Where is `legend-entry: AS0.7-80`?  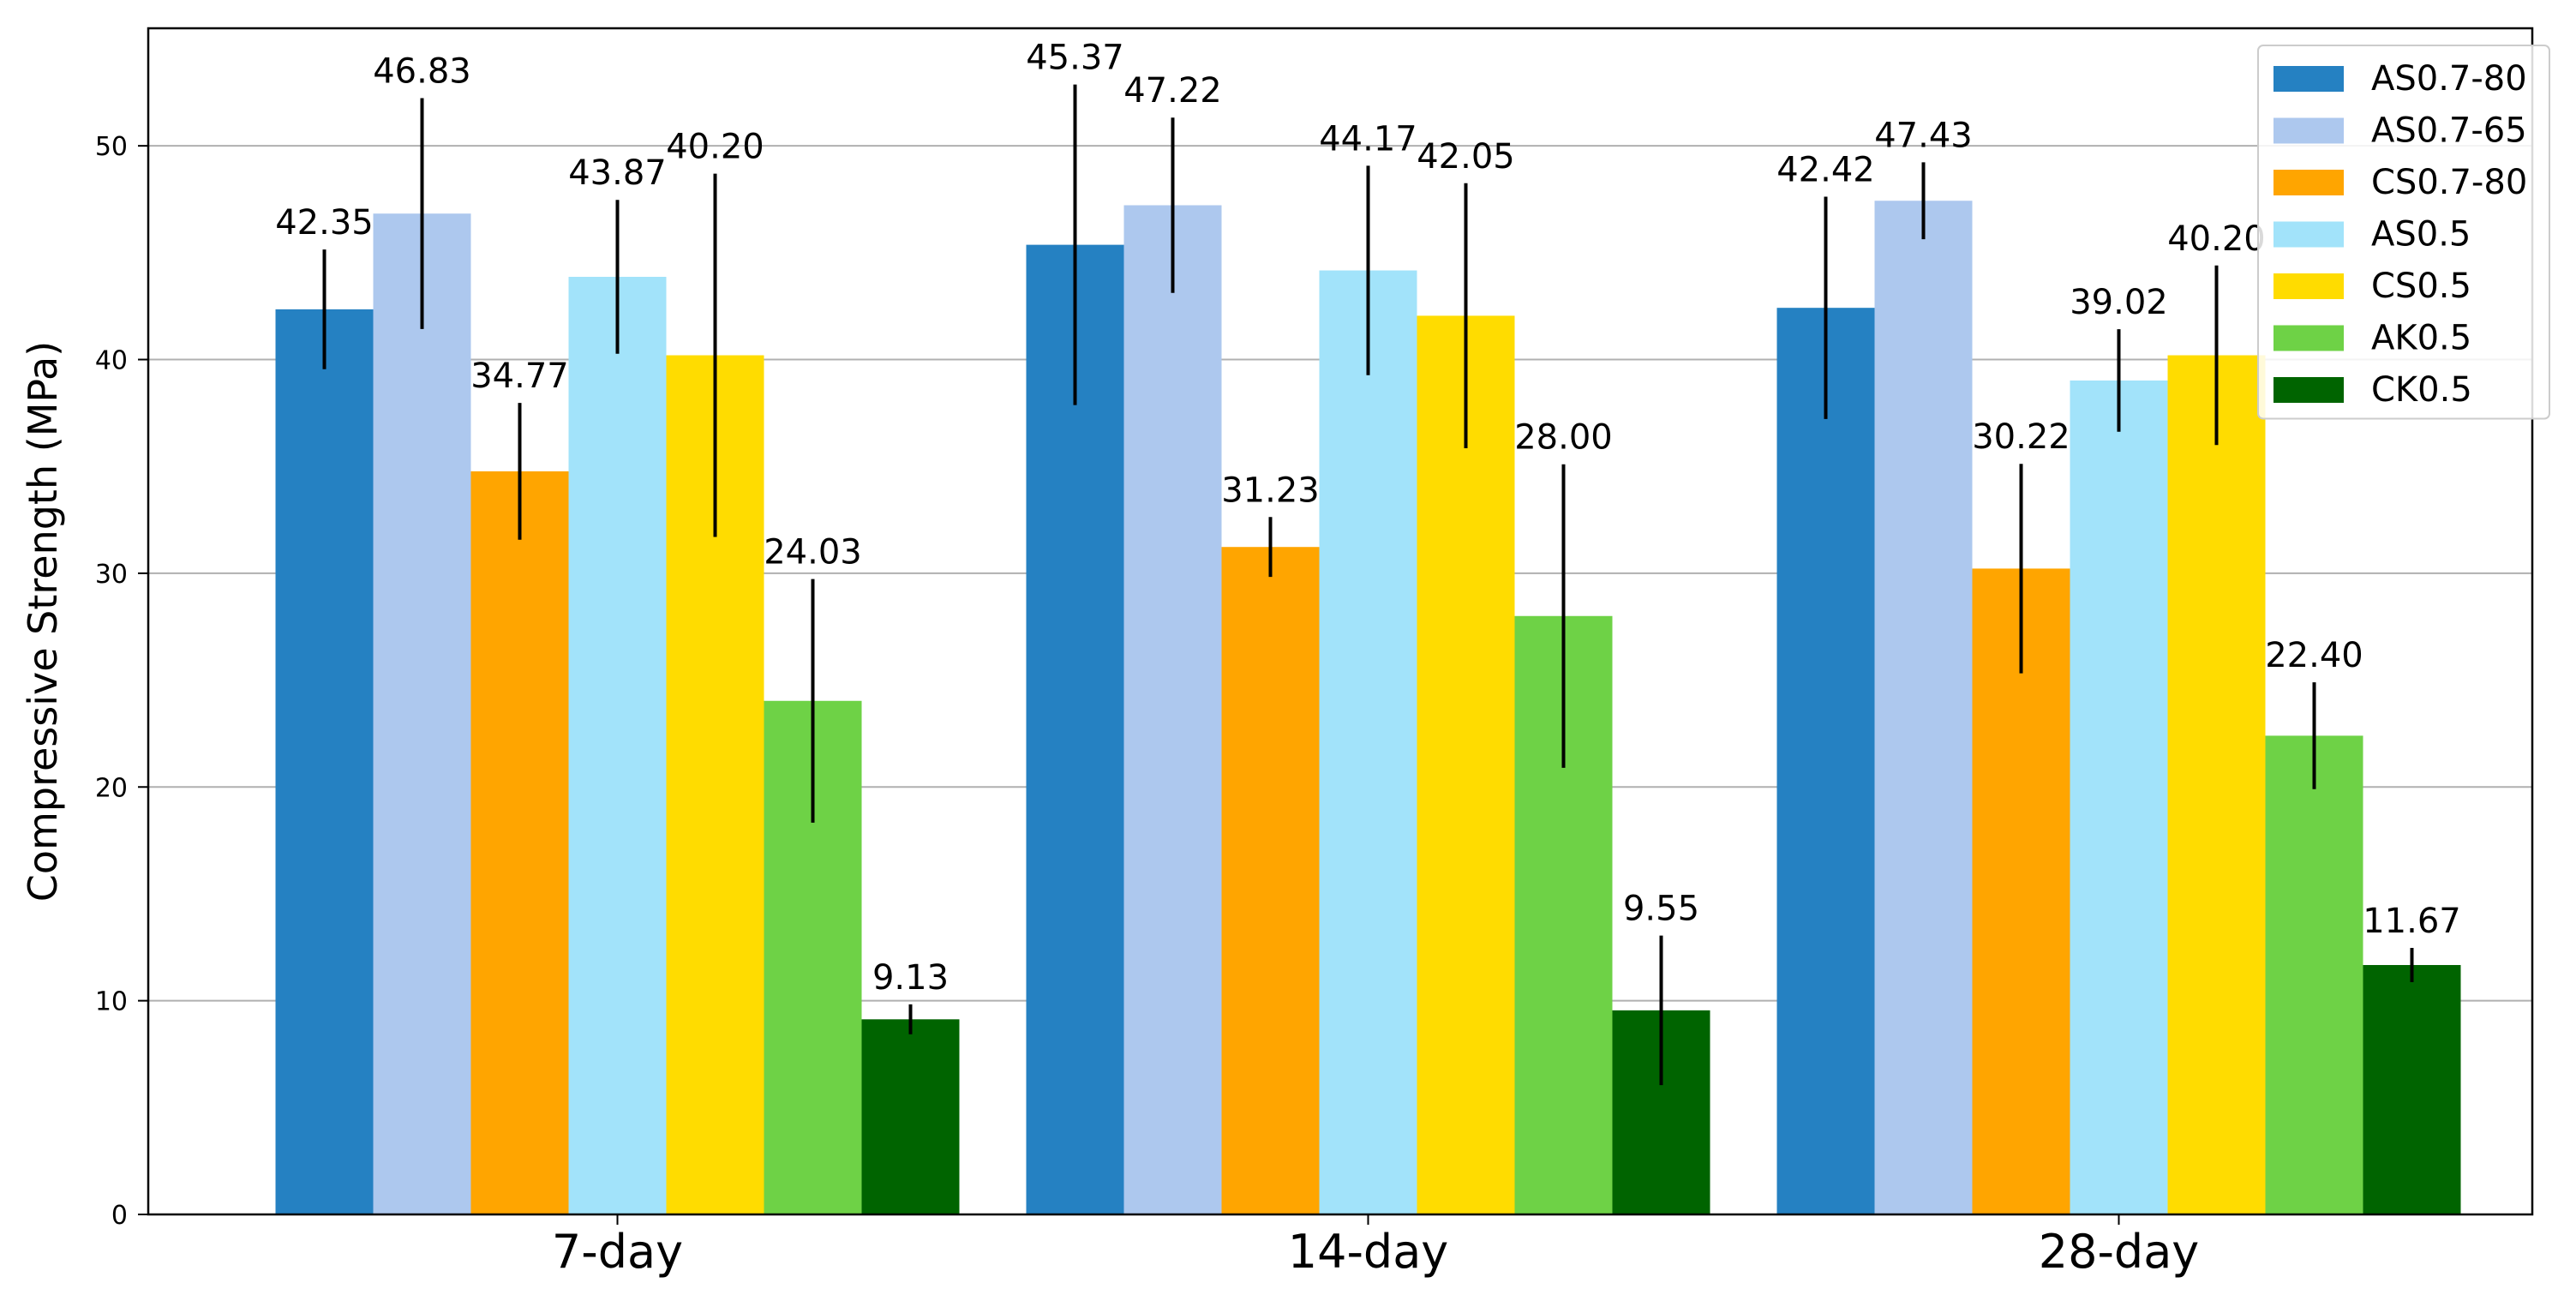
legend-entry: AS0.7-80 is located at coordinates (2449, 79).